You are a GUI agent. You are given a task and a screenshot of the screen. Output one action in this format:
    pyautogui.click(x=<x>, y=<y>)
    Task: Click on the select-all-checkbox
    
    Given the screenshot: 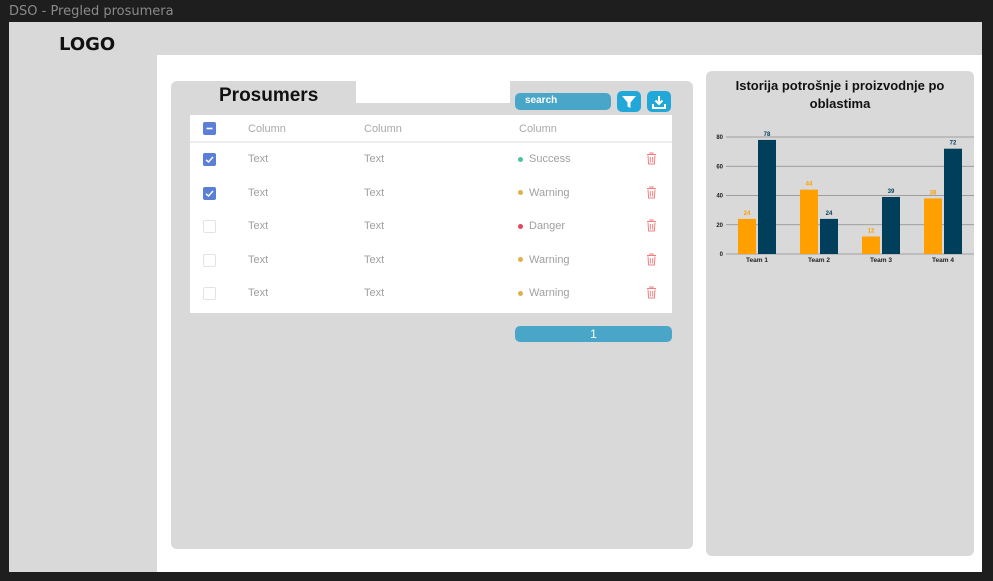 What is the action you would take?
    pyautogui.click(x=209, y=128)
    